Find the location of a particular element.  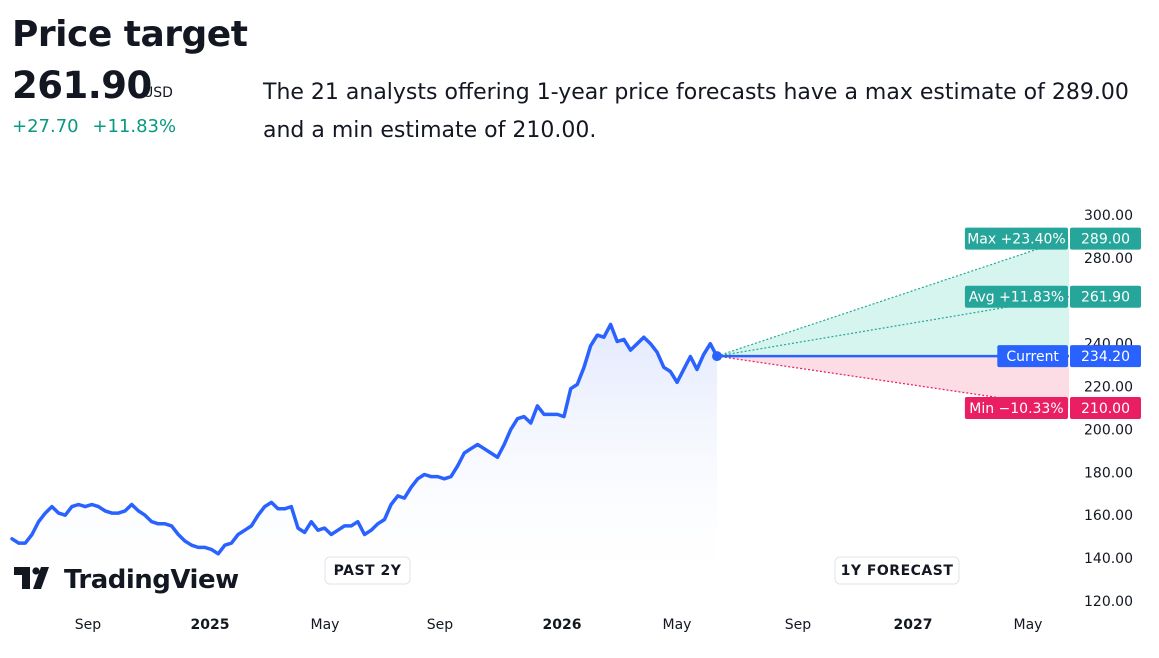

forecast-min-name: Min −10.33% is located at coordinates (1016, 409).